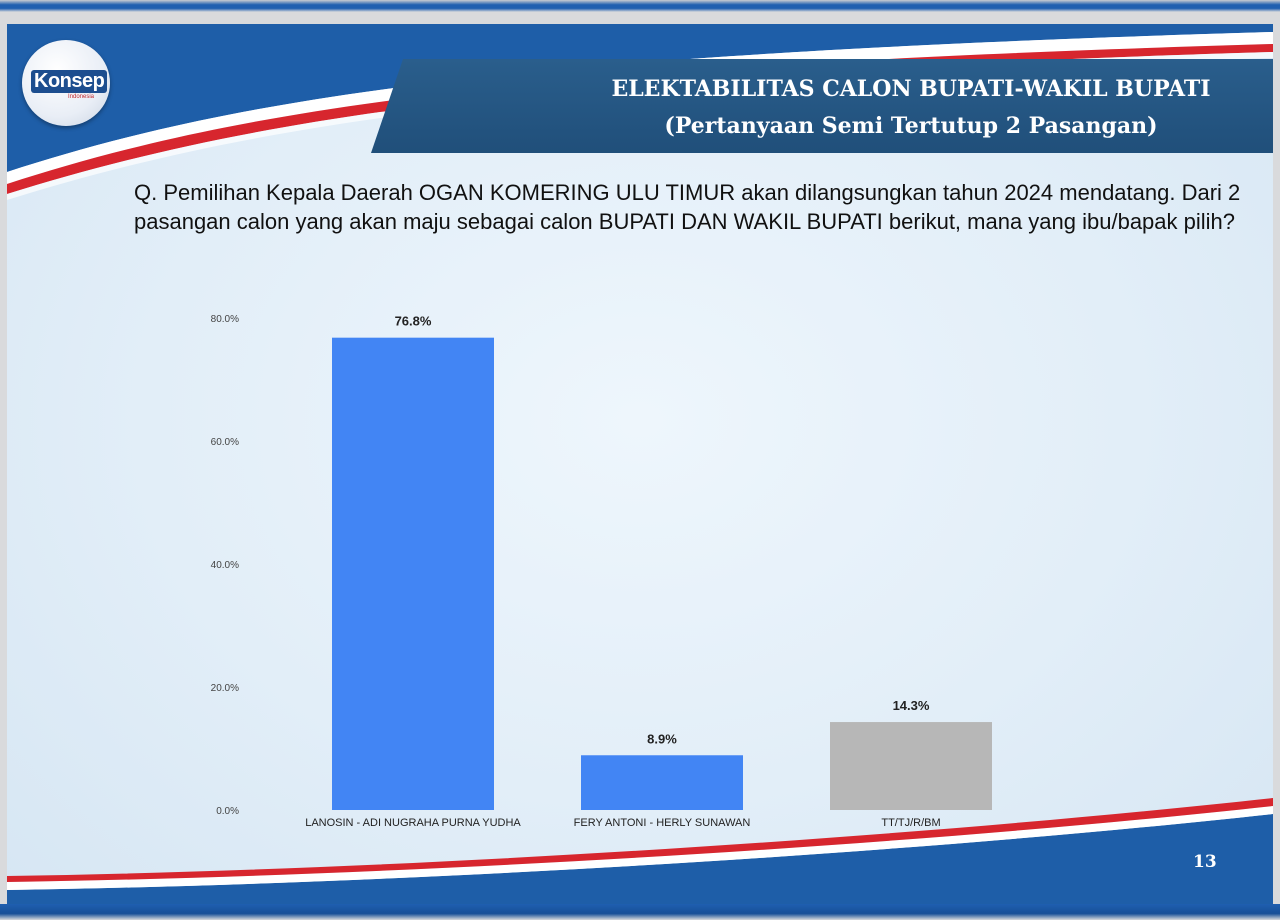  Describe the element at coordinates (225, 688) in the screenshot. I see `y-tick-label: 20.0%` at that location.